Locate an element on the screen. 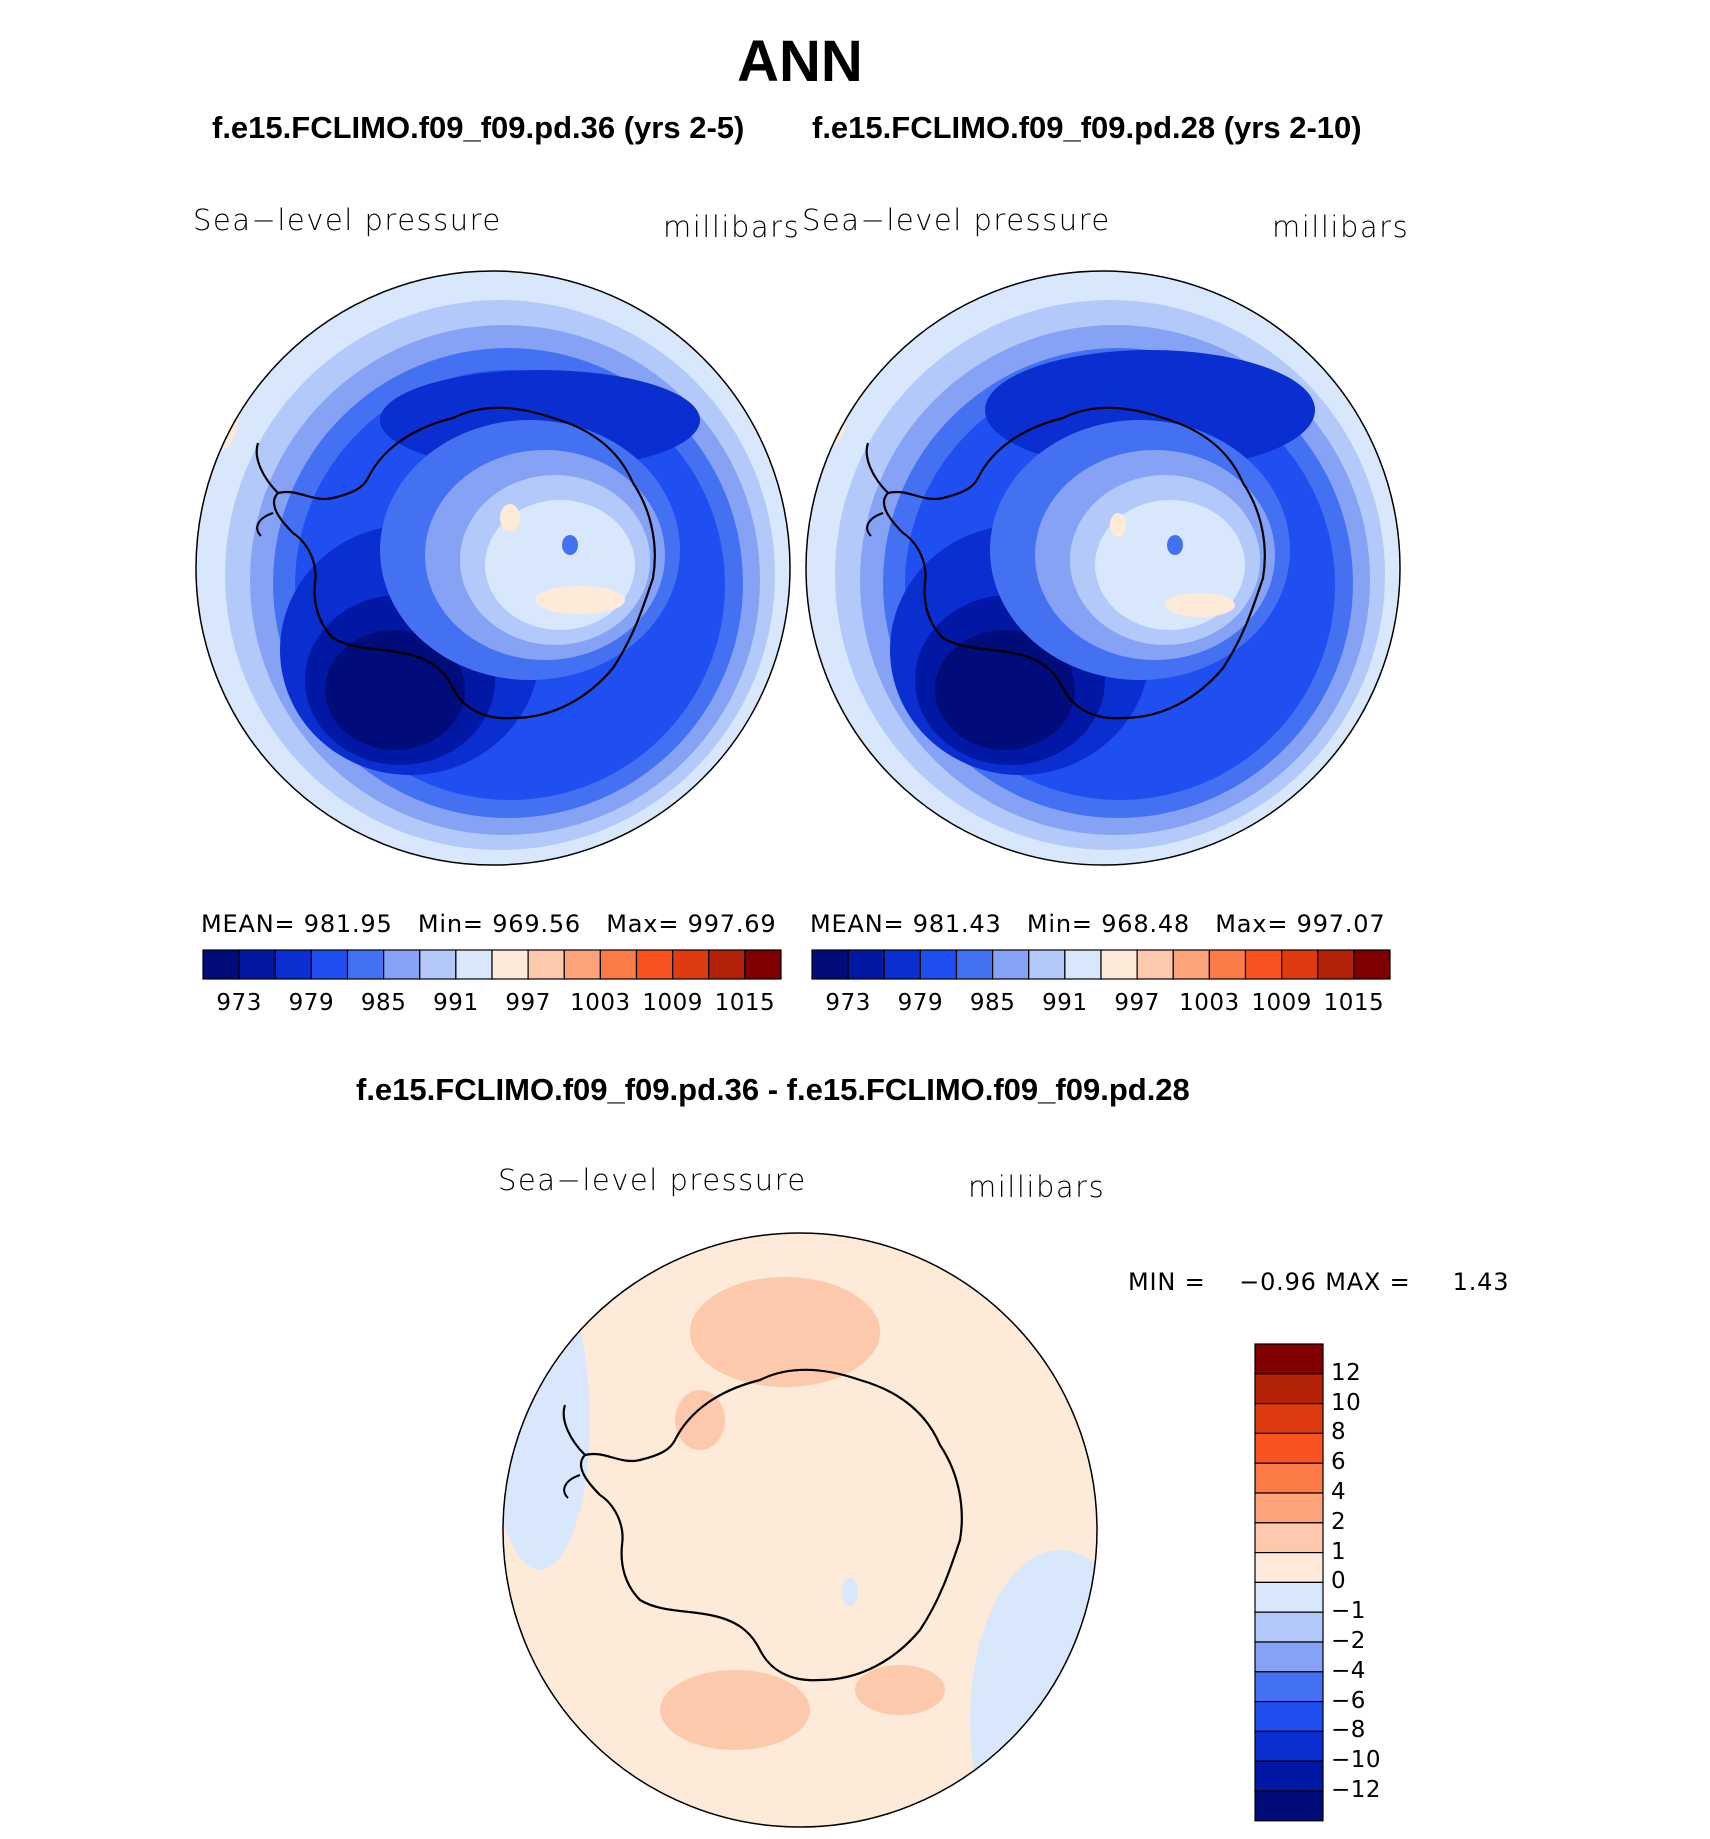 The height and width of the screenshot is (1839, 1710). map-right is located at coordinates (1103, 568).